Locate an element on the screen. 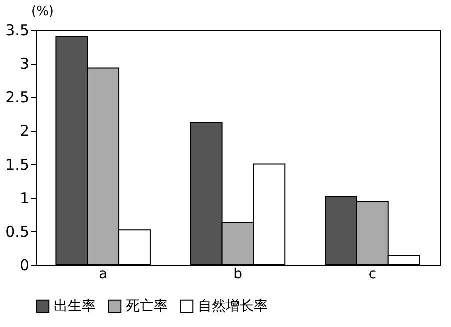  y-tick-label: 0.5 is located at coordinates (18, 231).